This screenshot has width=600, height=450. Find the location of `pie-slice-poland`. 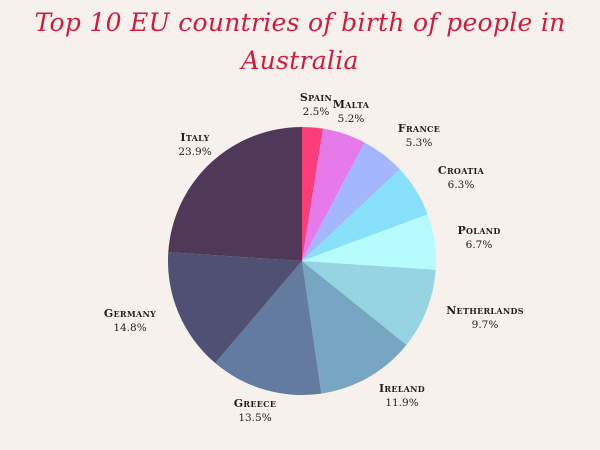

pie-slice-poland is located at coordinates (369, 242).